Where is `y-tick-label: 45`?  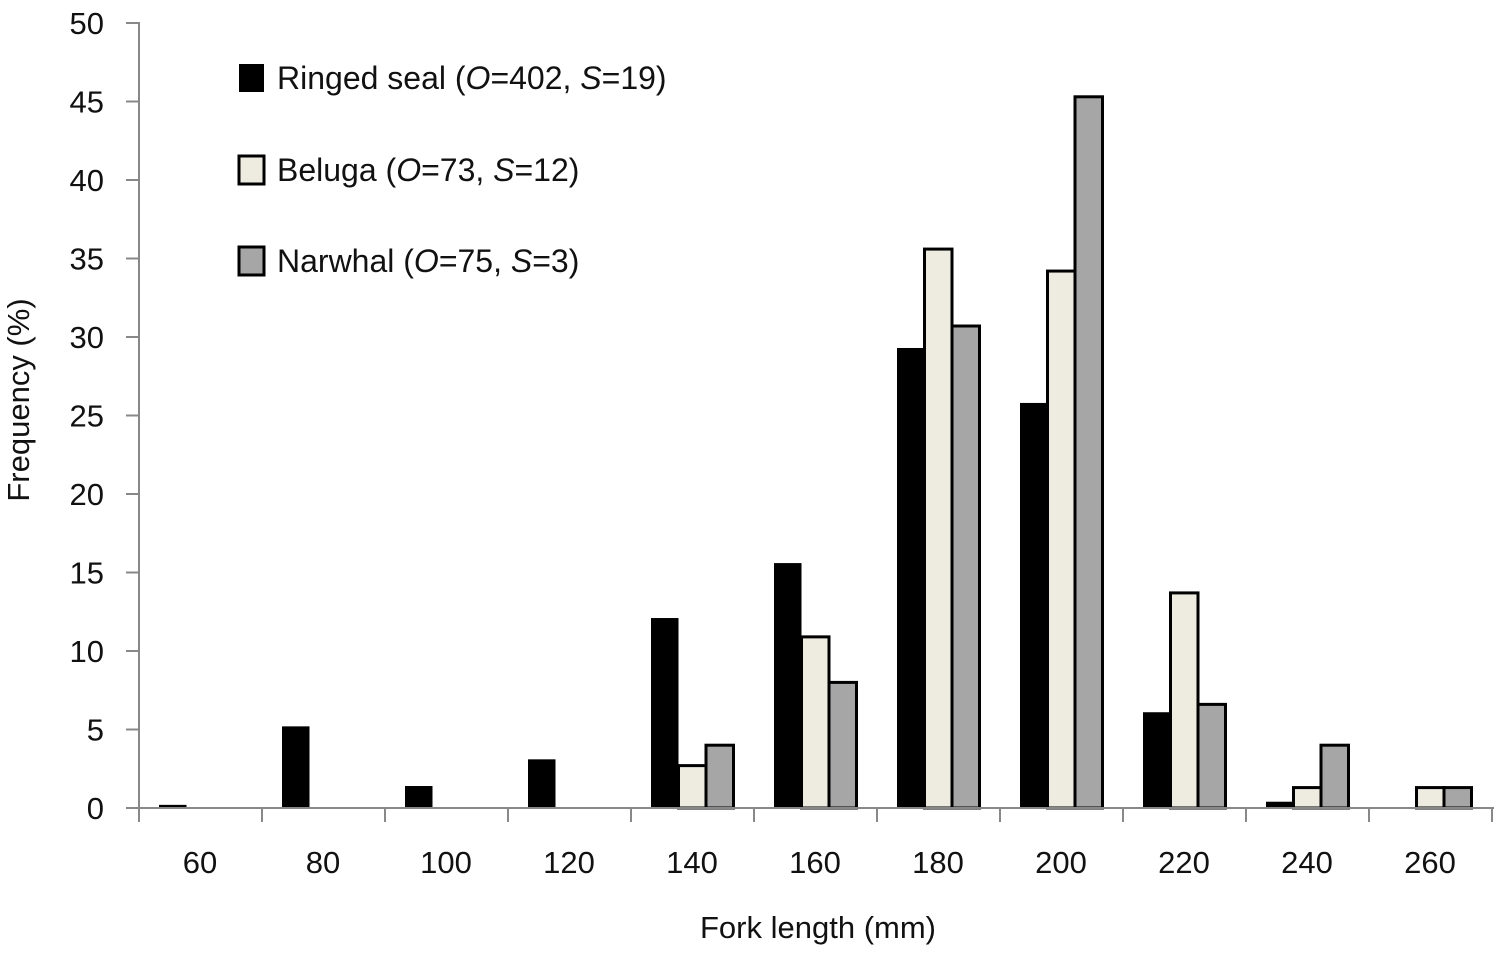 y-tick-label: 45 is located at coordinates (87, 102).